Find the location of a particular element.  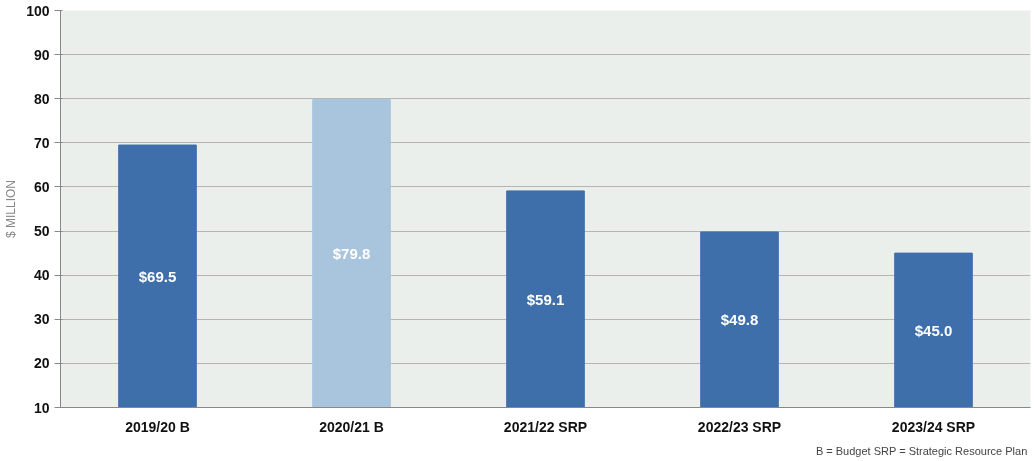

x-tick-label: 2022/23 SRP is located at coordinates (739, 426).